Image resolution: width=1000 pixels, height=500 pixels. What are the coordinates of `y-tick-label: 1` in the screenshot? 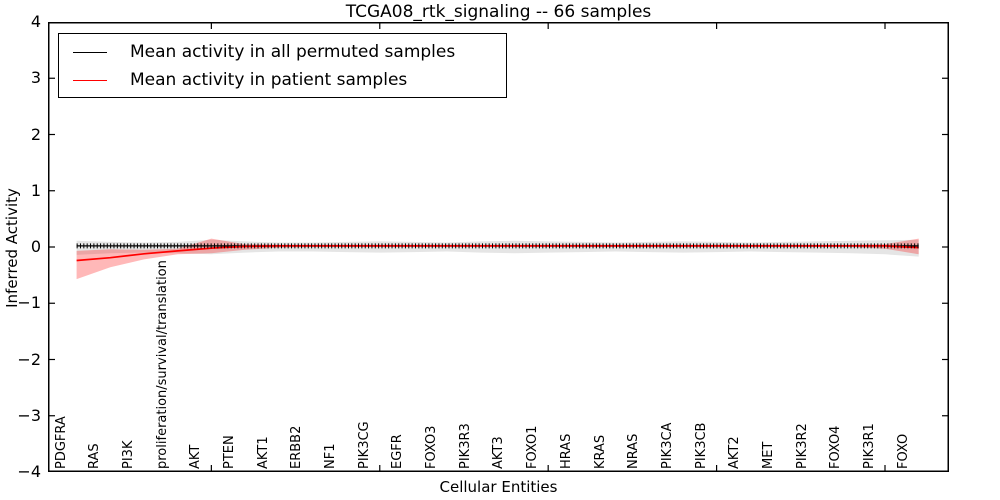 It's located at (35, 190).